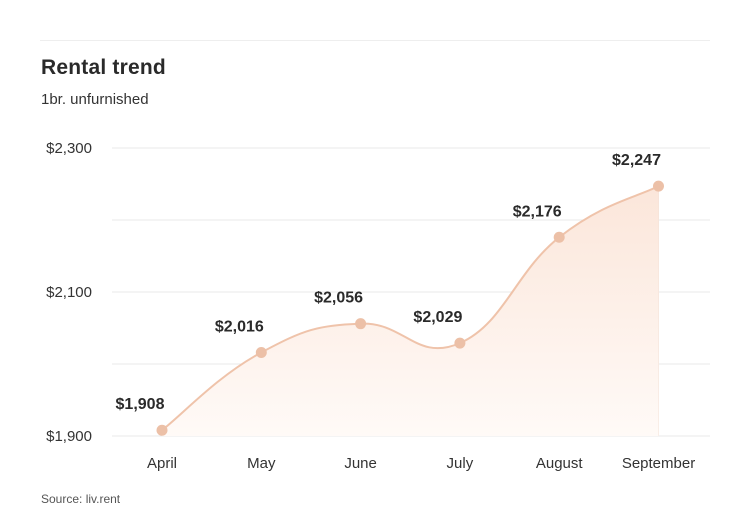  What do you see at coordinates (69, 148) in the screenshot?
I see `y-tick-label: $2,300` at bounding box center [69, 148].